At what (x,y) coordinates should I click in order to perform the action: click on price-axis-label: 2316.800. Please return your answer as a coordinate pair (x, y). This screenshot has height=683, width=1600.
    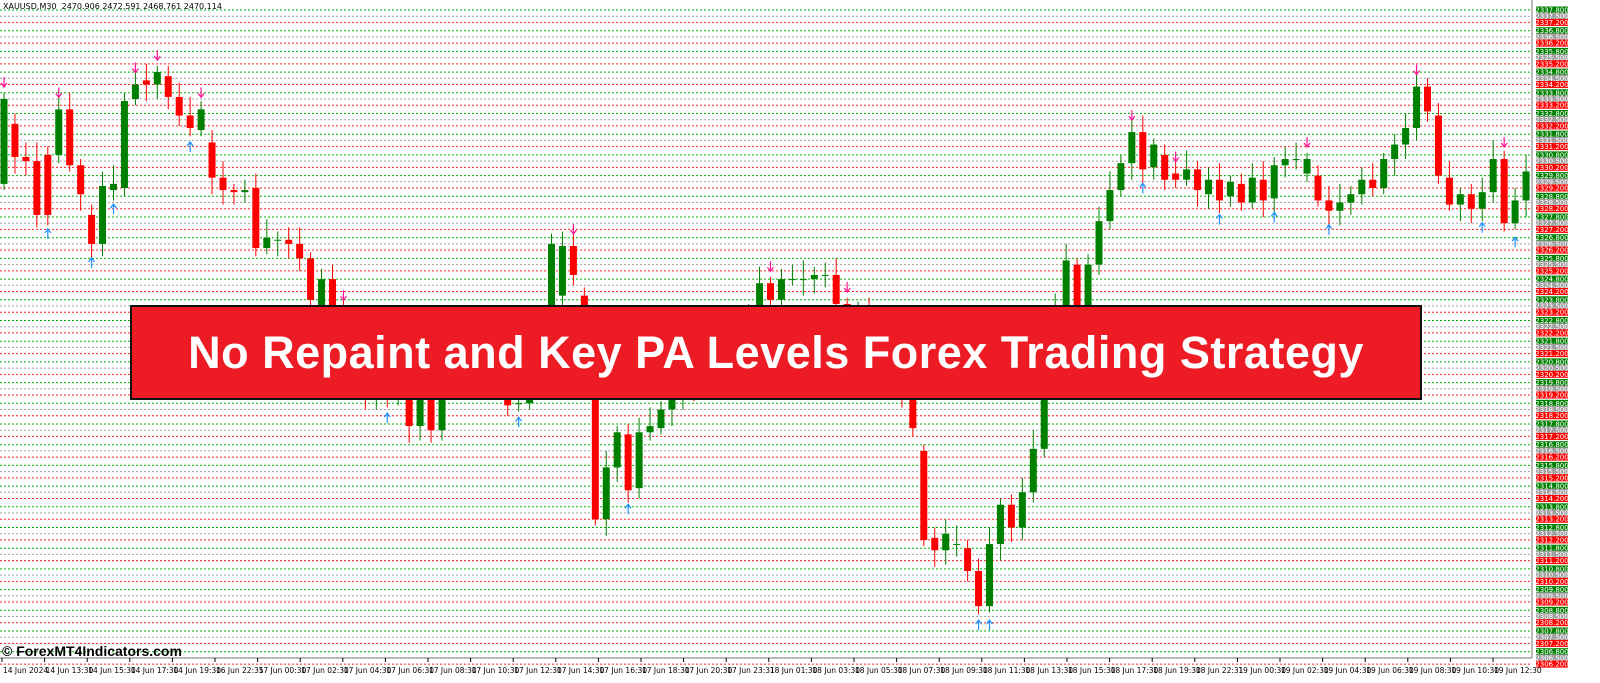
    Looking at the image, I should click on (1551, 445).